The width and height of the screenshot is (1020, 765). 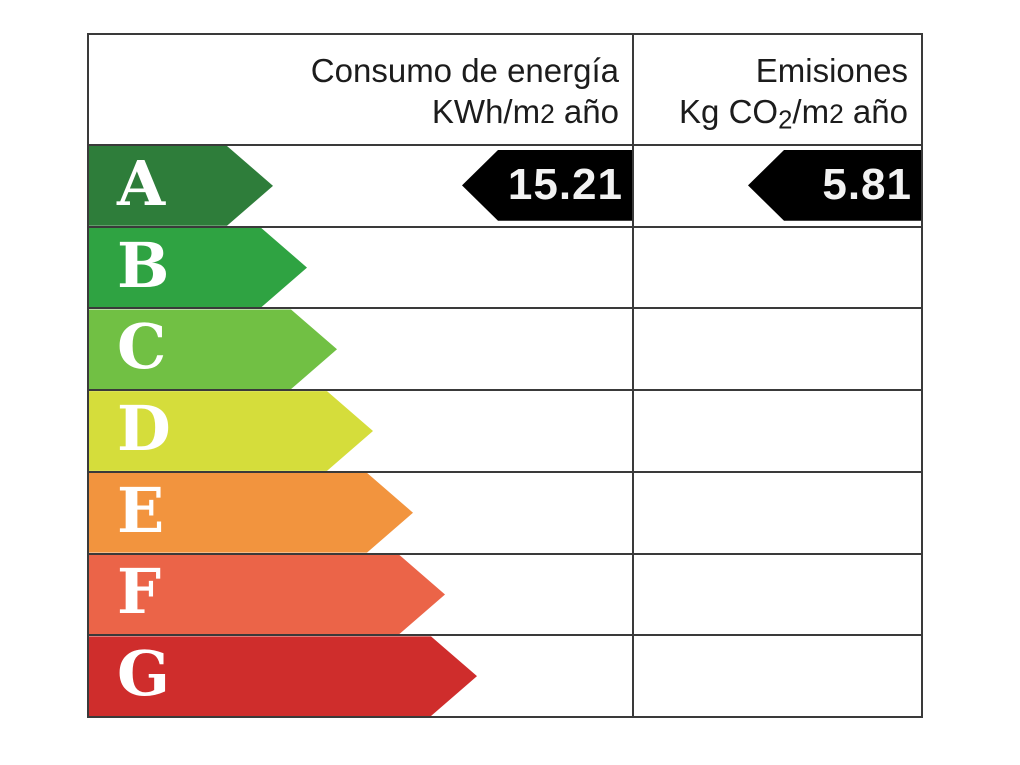 What do you see at coordinates (565, 185) in the screenshot?
I see `consumo-value: 15.21` at bounding box center [565, 185].